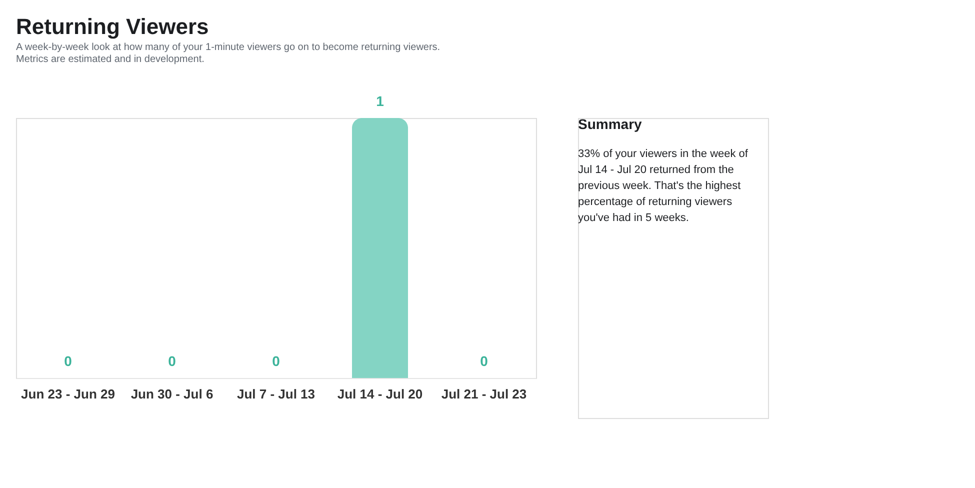 Image resolution: width=975 pixels, height=488 pixels. What do you see at coordinates (484, 394) in the screenshot?
I see `x-tick-label: Jul 21 - Jul 23` at bounding box center [484, 394].